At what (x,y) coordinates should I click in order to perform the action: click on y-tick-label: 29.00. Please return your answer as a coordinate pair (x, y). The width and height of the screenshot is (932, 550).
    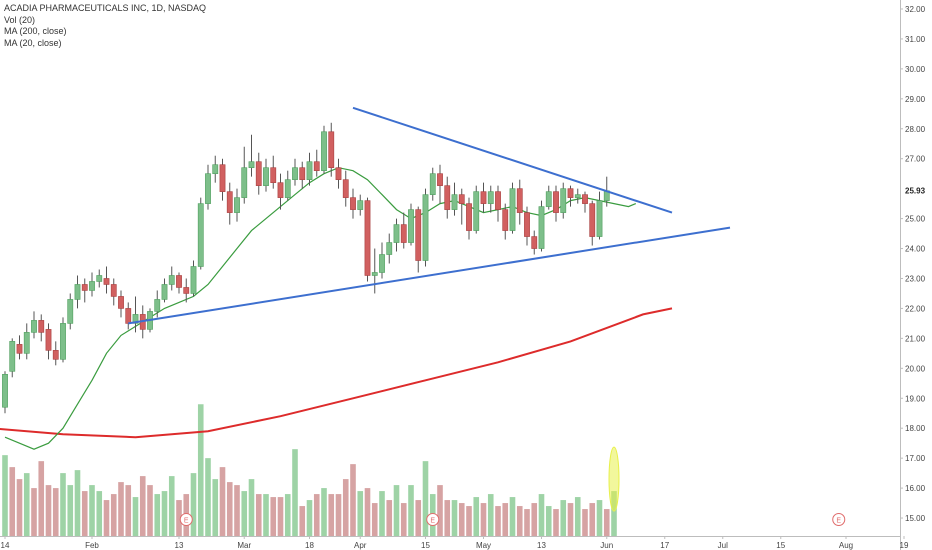
    Looking at the image, I should click on (915, 99).